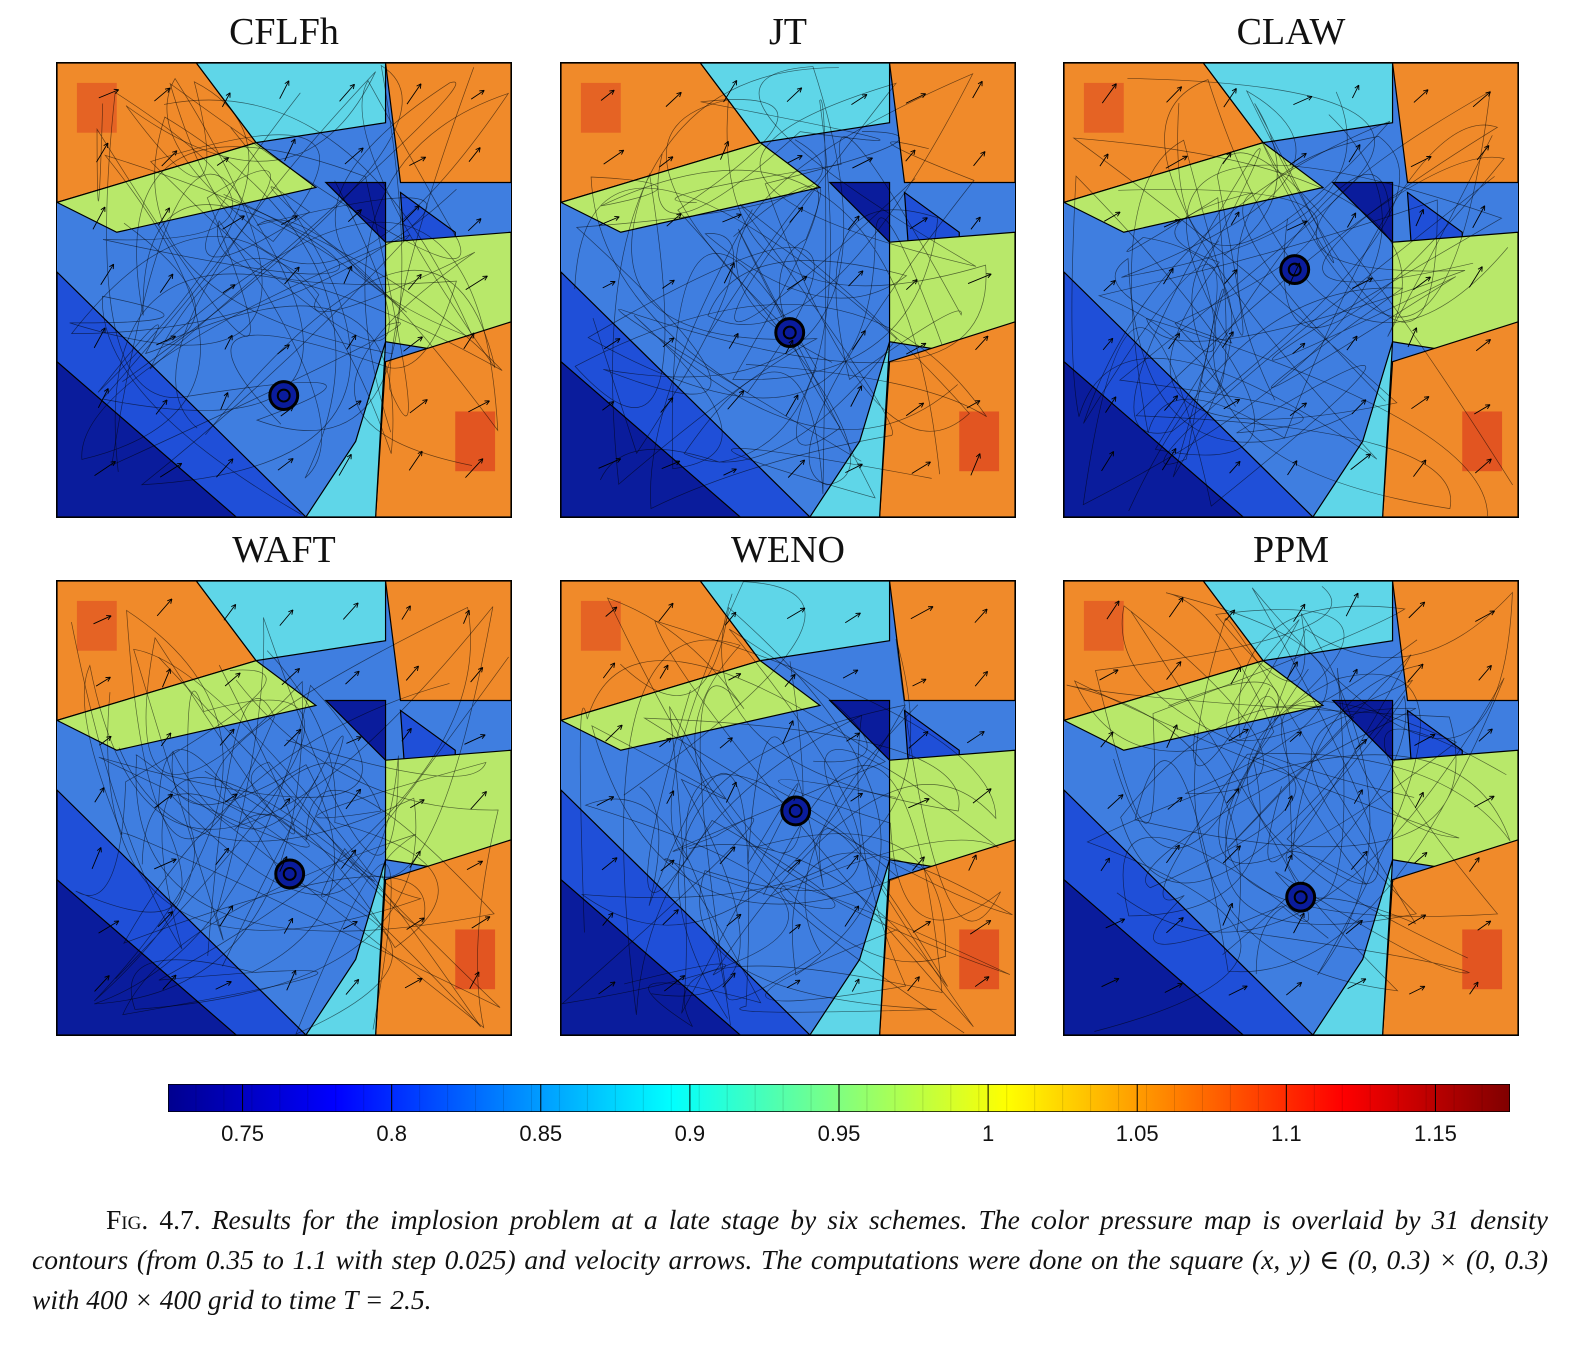 This screenshot has width=1578, height=1368. I want to click on high-pressure-spot, so click(1482, 441).